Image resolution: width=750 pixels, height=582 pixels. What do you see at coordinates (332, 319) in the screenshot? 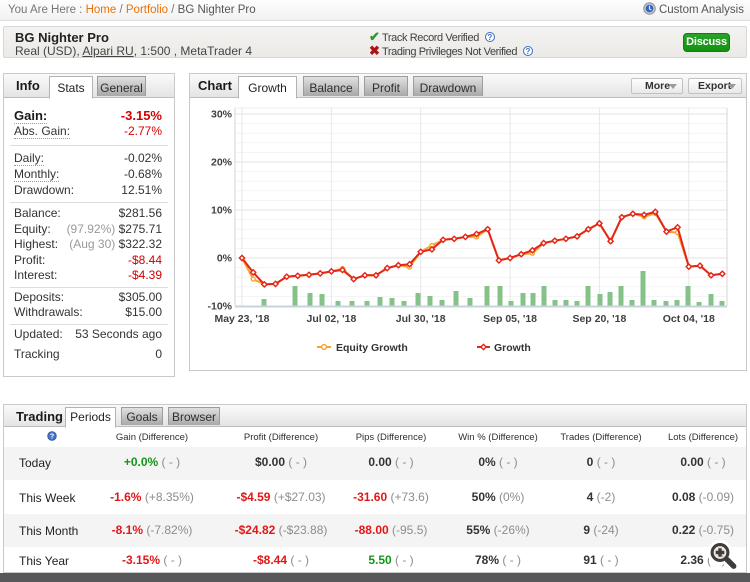
I see `svg-text: Jul 02, '18` at bounding box center [332, 319].